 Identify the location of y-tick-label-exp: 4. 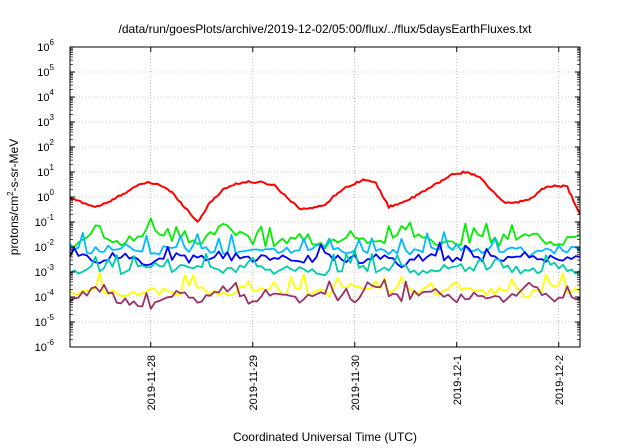
(52, 92).